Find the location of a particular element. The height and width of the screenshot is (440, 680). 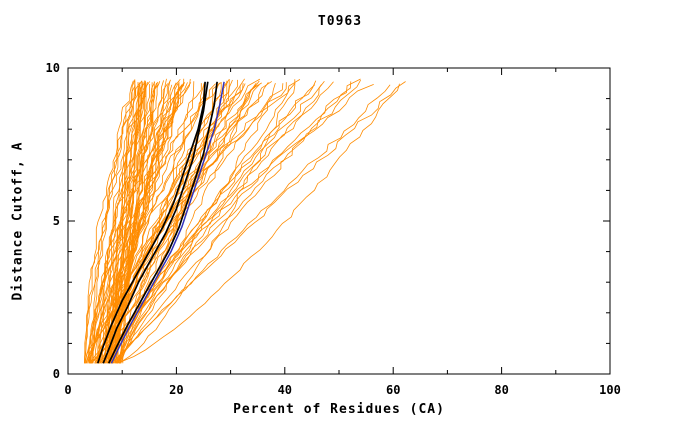

chart-title: T0963 is located at coordinates (340, 21).